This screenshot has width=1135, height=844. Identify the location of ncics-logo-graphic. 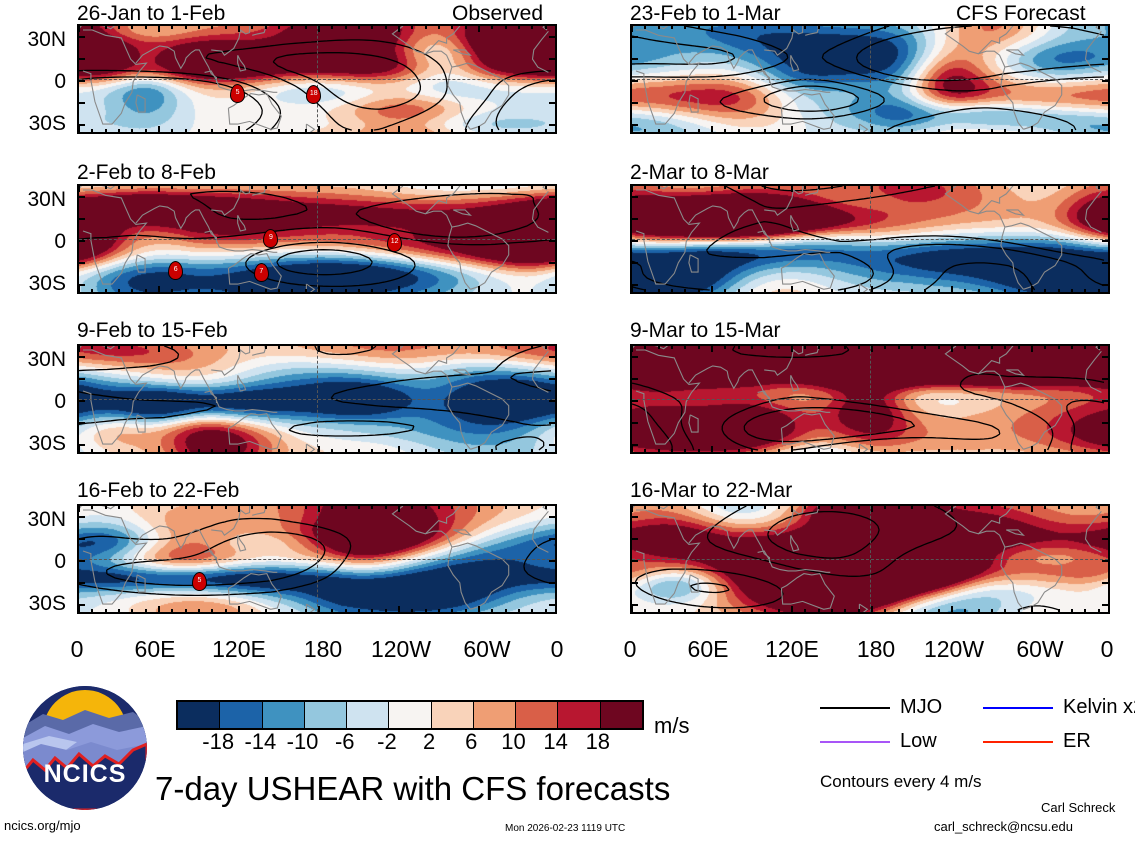
(85, 748).